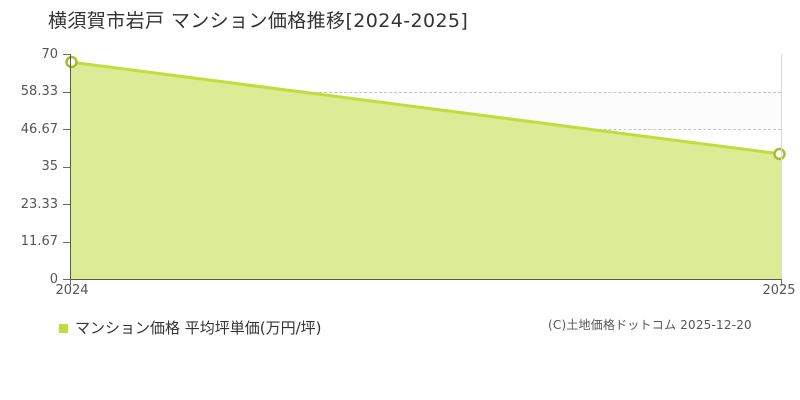 The image size is (800, 400). Describe the element at coordinates (39, 241) in the screenshot. I see `y-tick-label-11-67: 11.67` at that location.